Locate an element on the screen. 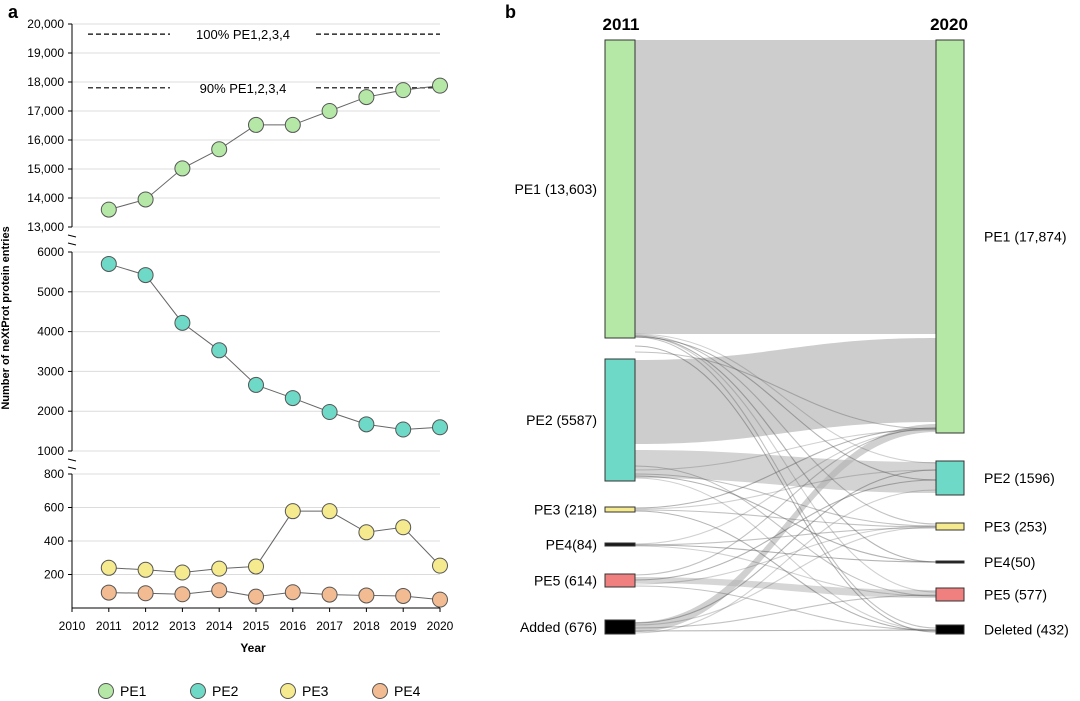 Image resolution: width=1080 pixels, height=701 pixels. sankey-node-label: PE2 (5587) is located at coordinates (561, 420).